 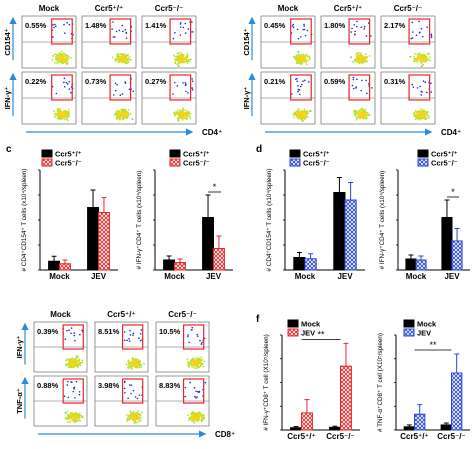 I want to click on category-label: JEV, so click(x=345, y=276).